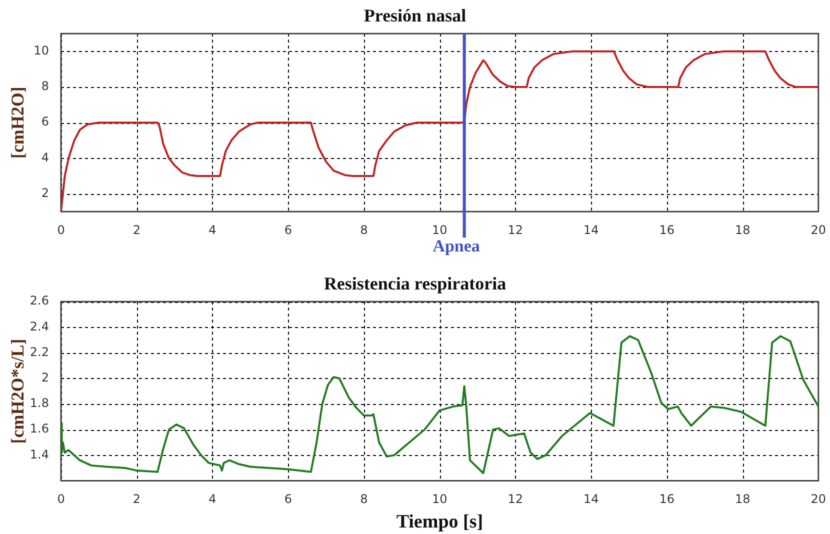  I want to click on y-tick-label: 1.8, so click(39, 403).